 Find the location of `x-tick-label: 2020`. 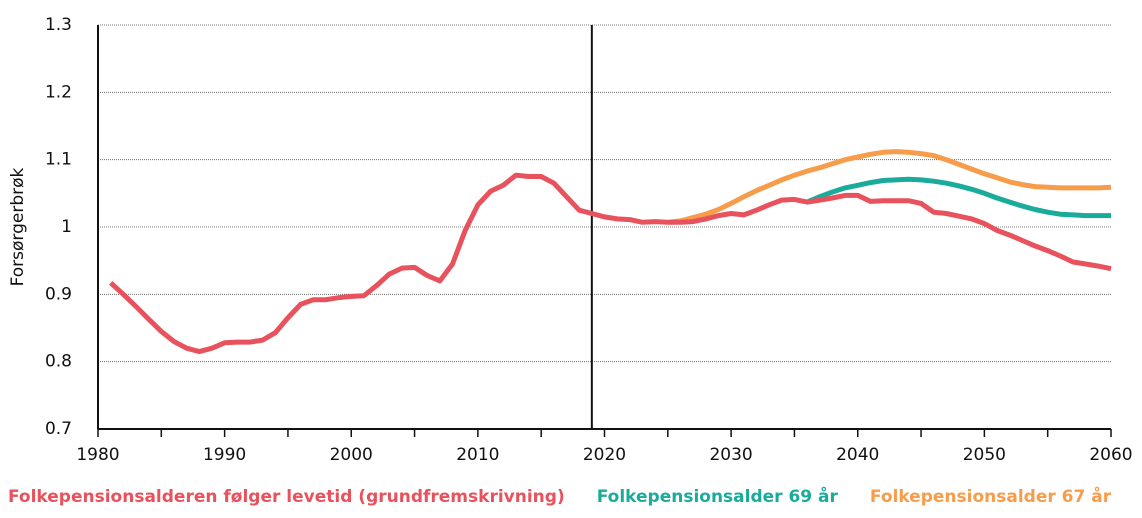

x-tick-label: 2020 is located at coordinates (604, 455).